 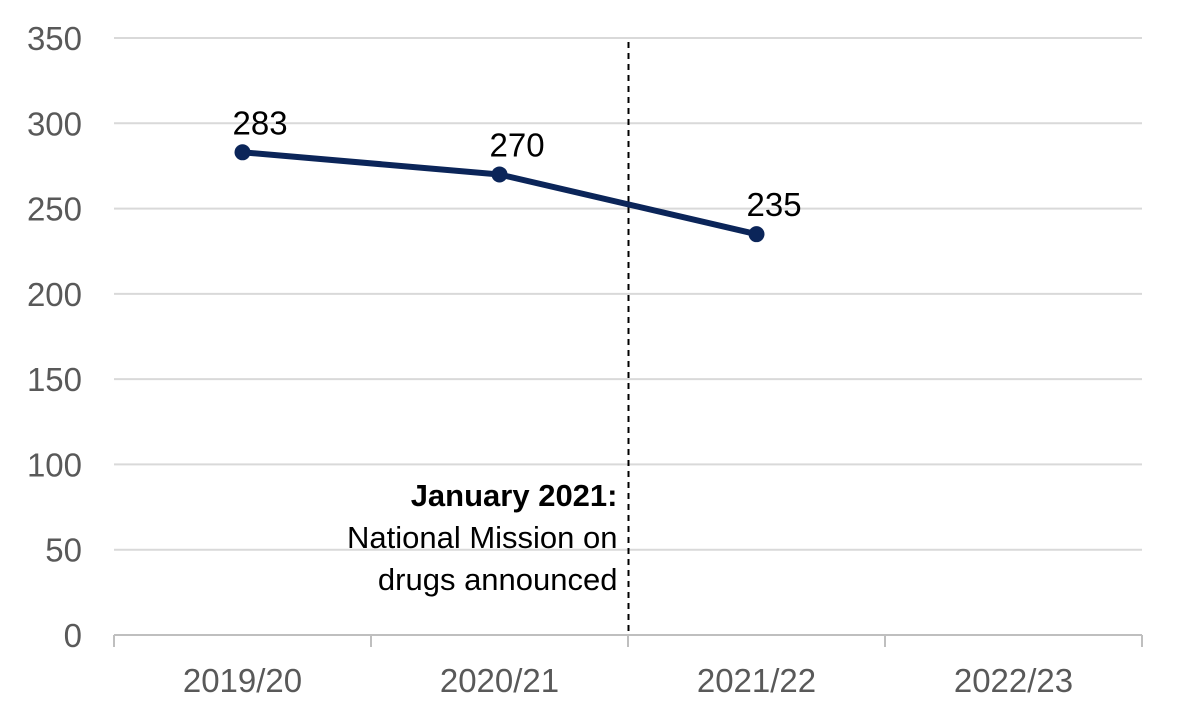 I want to click on y-tick-label: 50, so click(x=63, y=550).